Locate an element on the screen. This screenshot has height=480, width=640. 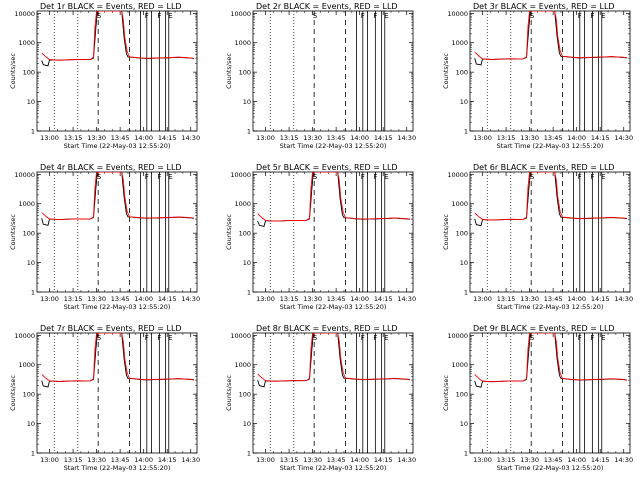
panel-title: Det 5r BLACK = Events, RED = LLD is located at coordinates (327, 167).